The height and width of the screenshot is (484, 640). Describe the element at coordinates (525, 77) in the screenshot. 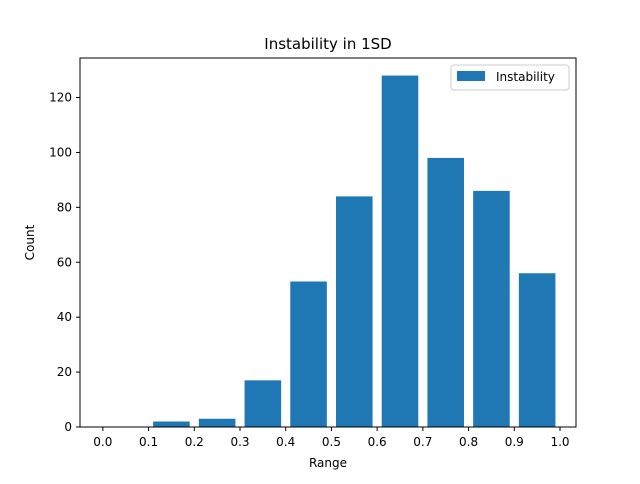

I see `legend-label: Instability` at that location.